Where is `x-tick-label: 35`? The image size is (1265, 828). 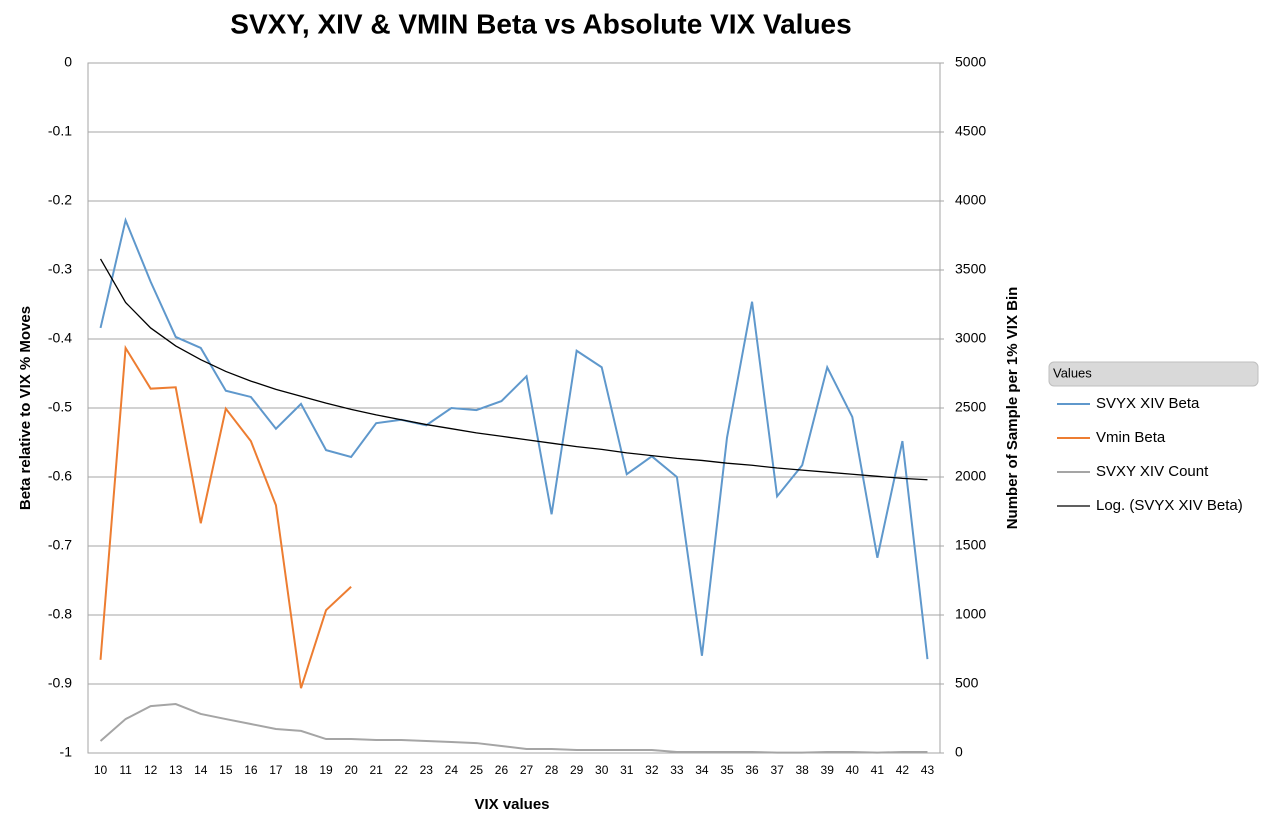
x-tick-label: 35 is located at coordinates (727, 770).